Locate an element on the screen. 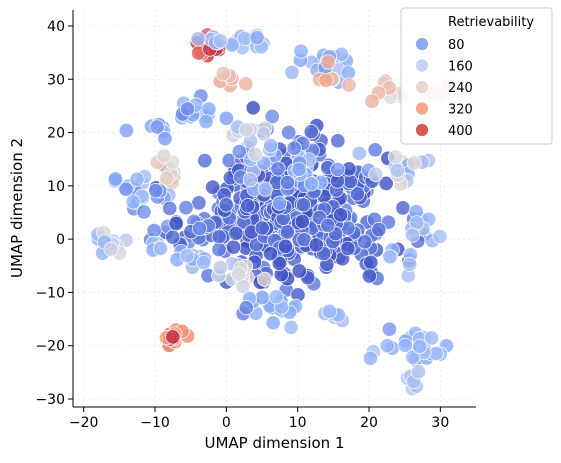 The image size is (561, 463). legend-entry-label: 320 is located at coordinates (460, 110).